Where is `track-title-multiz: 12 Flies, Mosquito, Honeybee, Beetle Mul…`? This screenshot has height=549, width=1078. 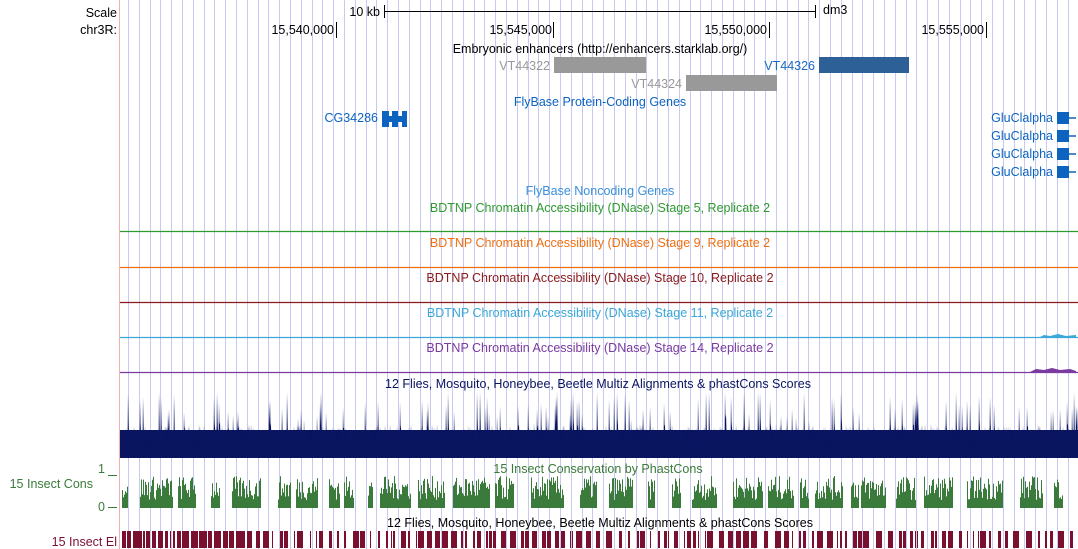
track-title-multiz: 12 Flies, Mosquito, Honeybee, Beetle Mul… is located at coordinates (598, 384).